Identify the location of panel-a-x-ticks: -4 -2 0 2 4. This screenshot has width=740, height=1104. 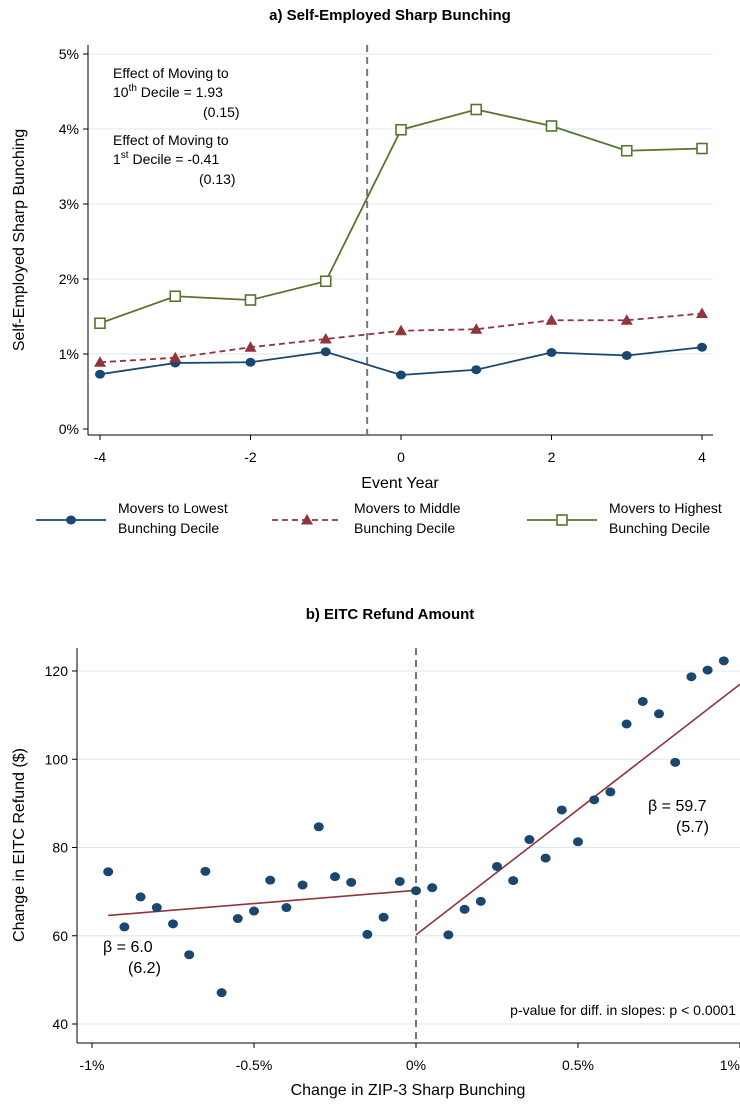
(400, 450).